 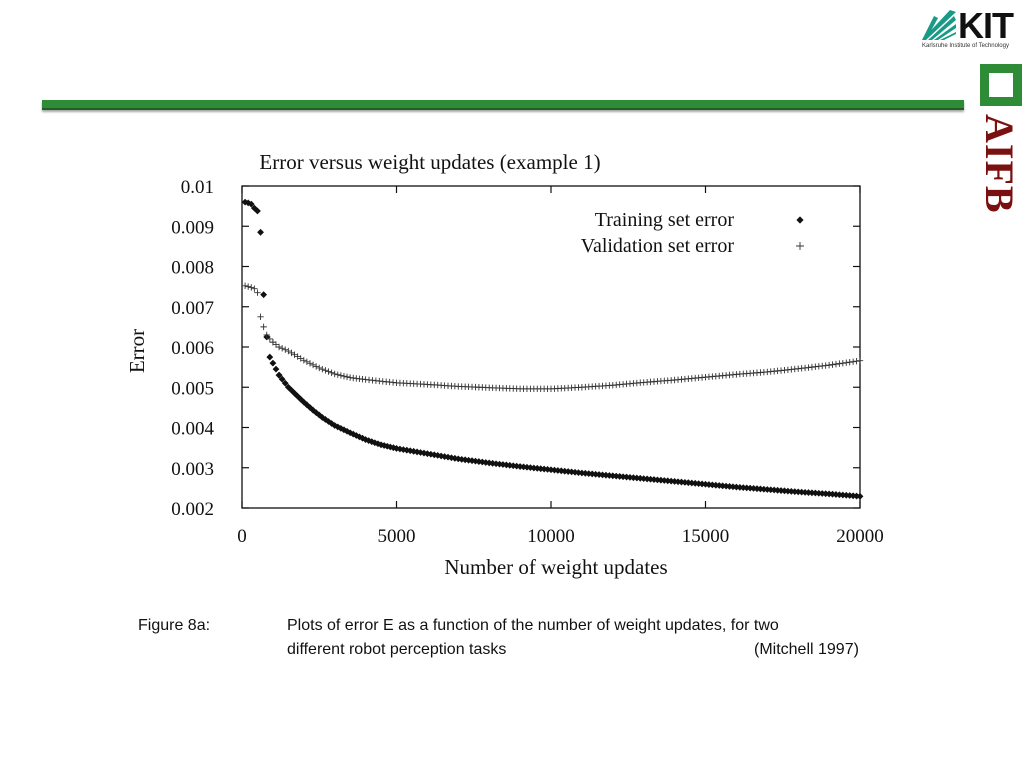 What do you see at coordinates (555, 567) in the screenshot?
I see `x-axis-label: Number of weight updates` at bounding box center [555, 567].